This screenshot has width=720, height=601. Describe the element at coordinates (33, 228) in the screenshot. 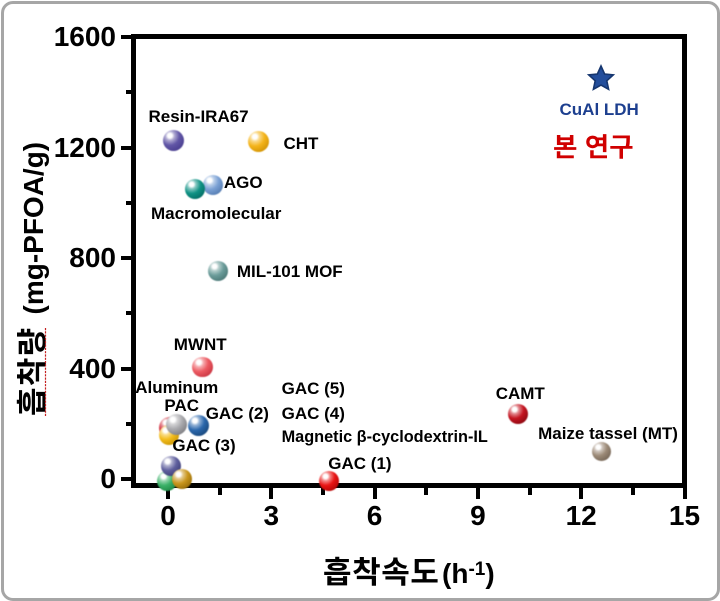

I see `svg-text: (mg-PFOA/g)` at that location.